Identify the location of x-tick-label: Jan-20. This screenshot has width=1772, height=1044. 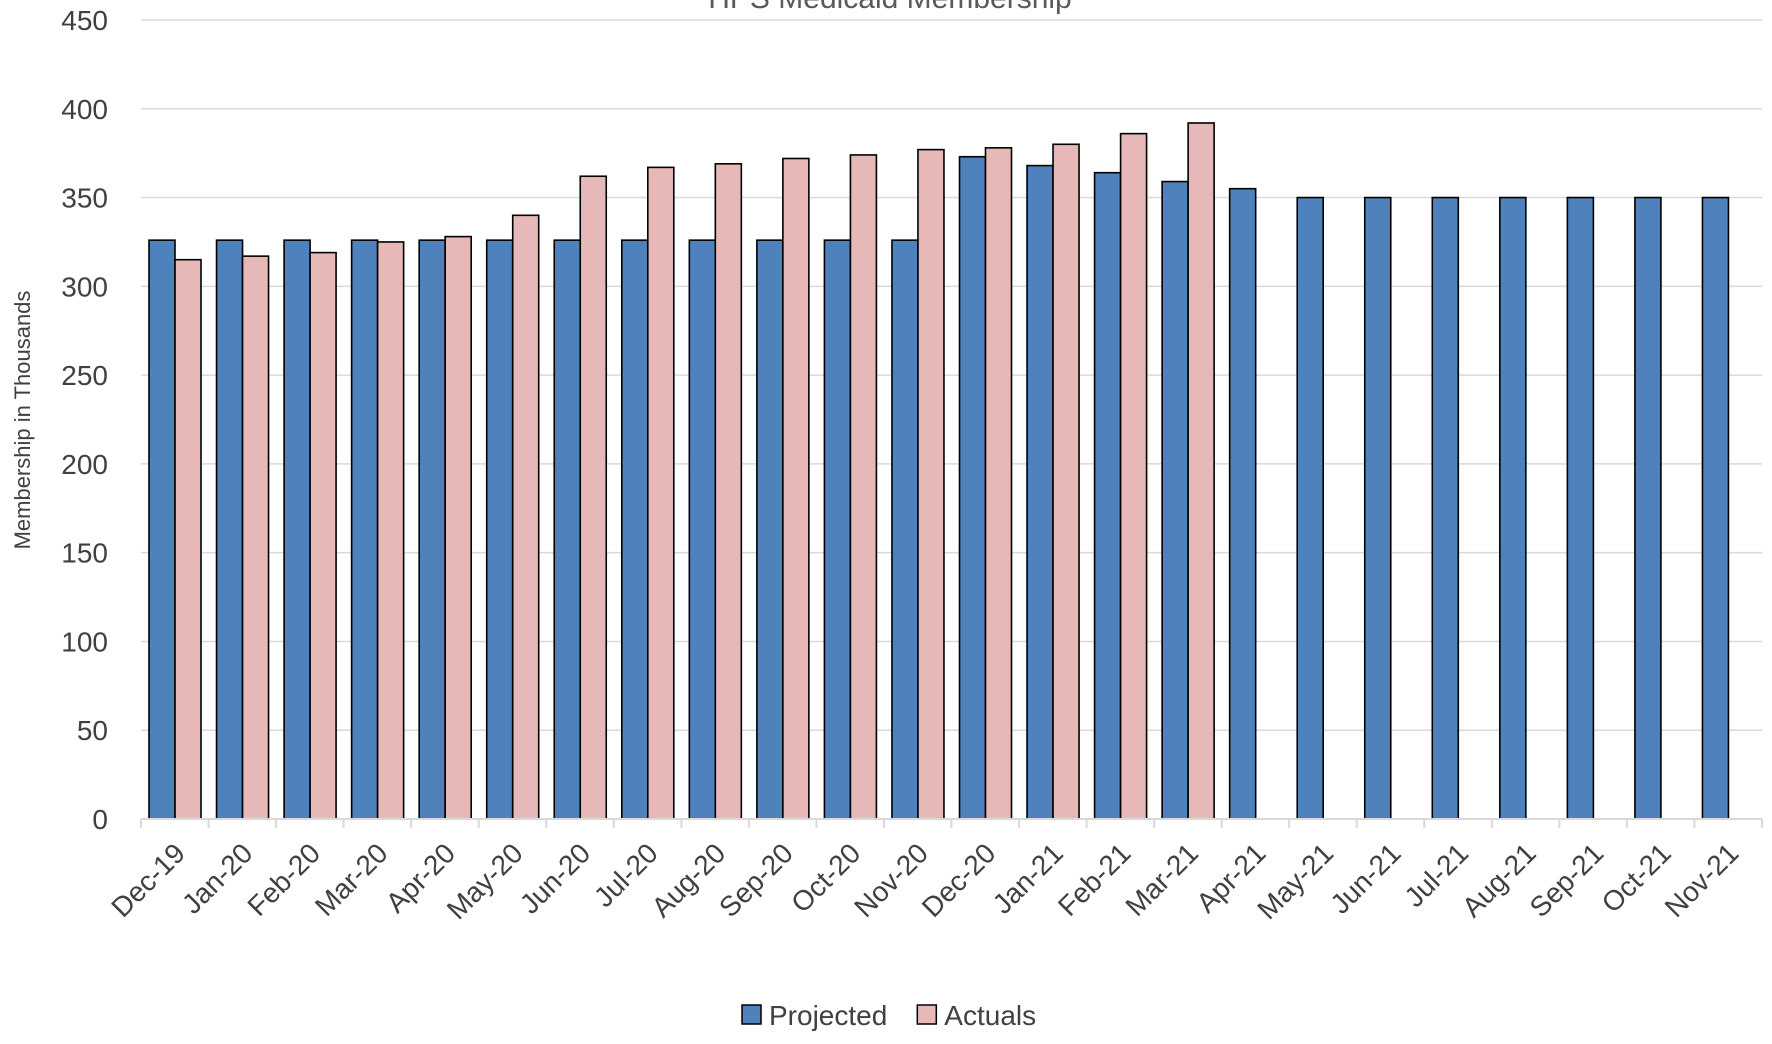
(217, 878).